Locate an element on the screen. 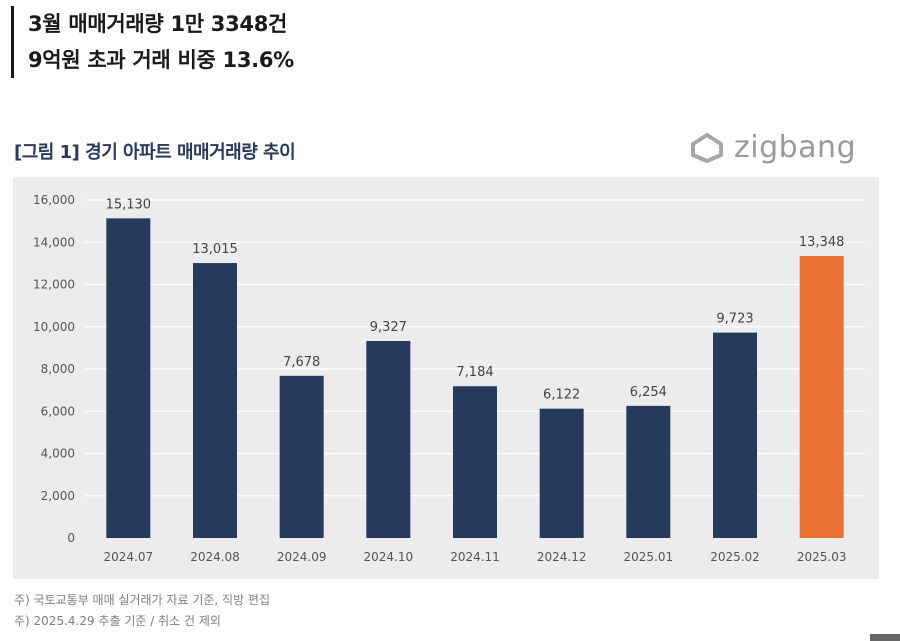 This screenshot has width=900, height=641. y-tick-label: 2,000 is located at coordinates (58, 496).